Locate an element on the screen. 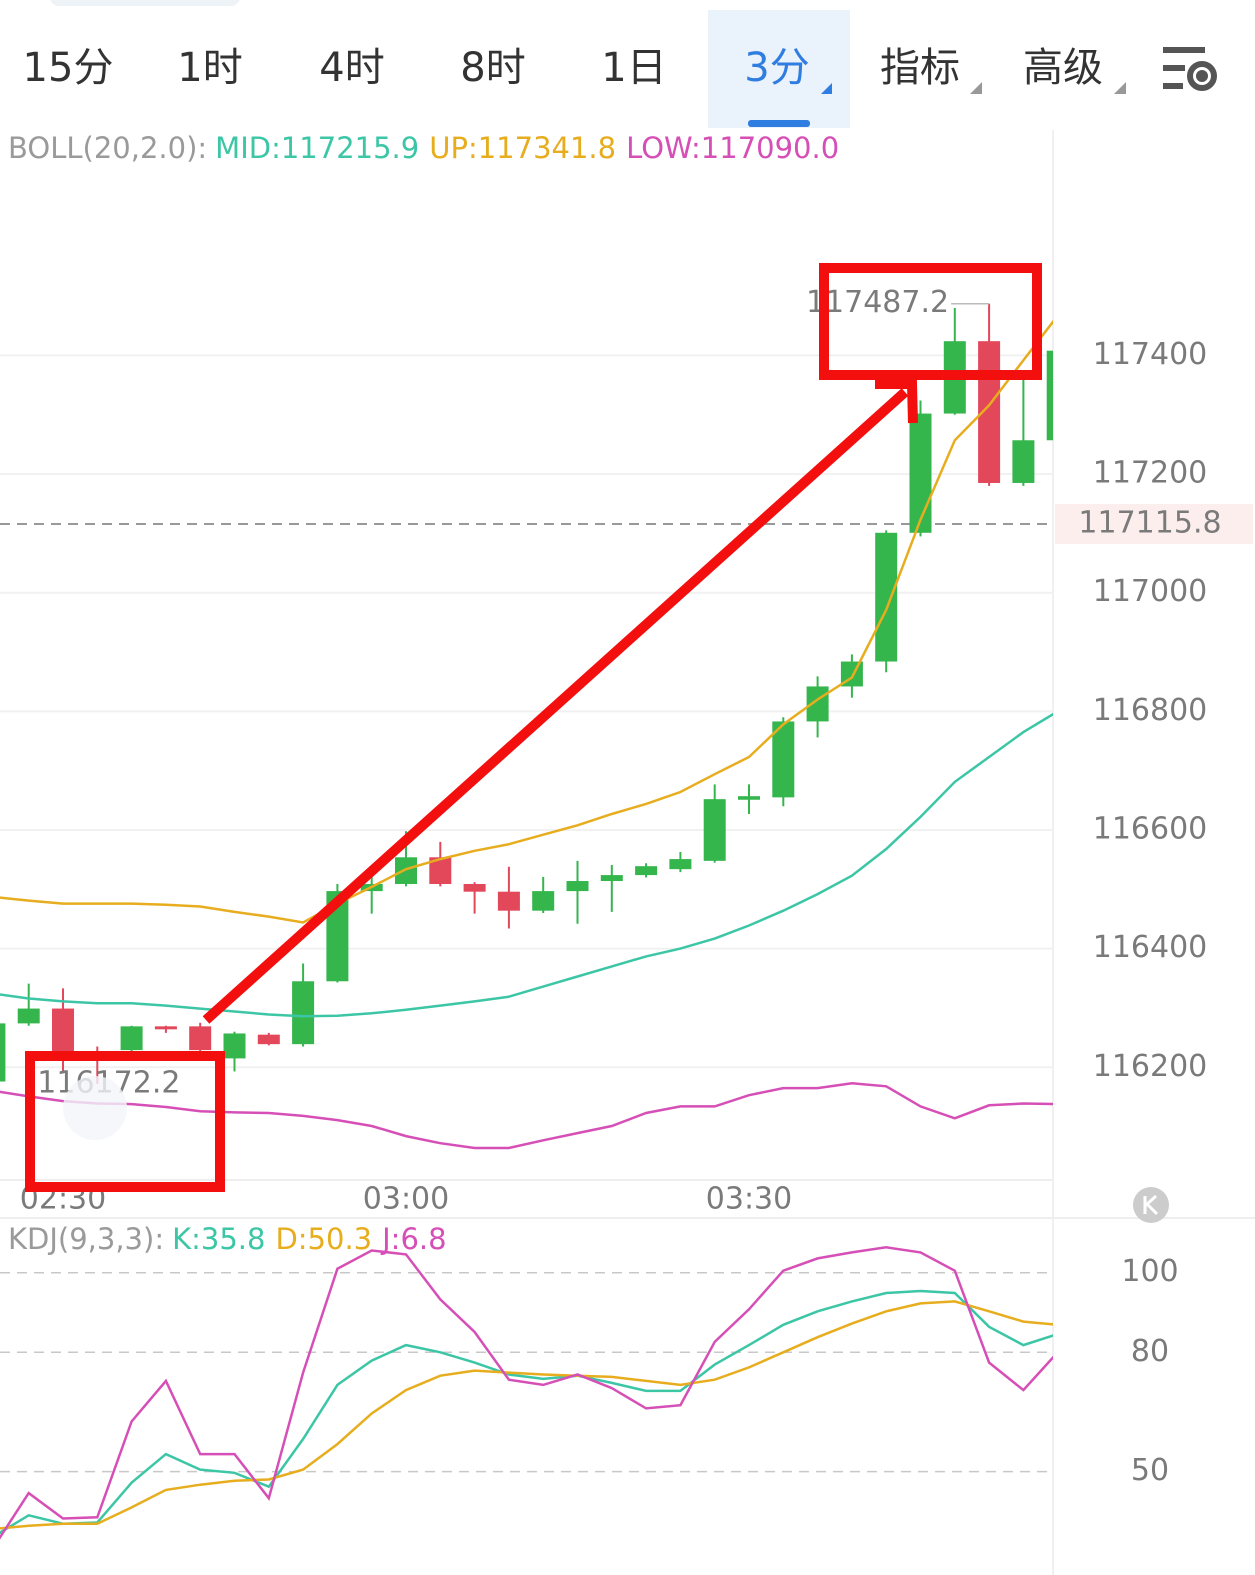  top-pill is located at coordinates (145, 3).